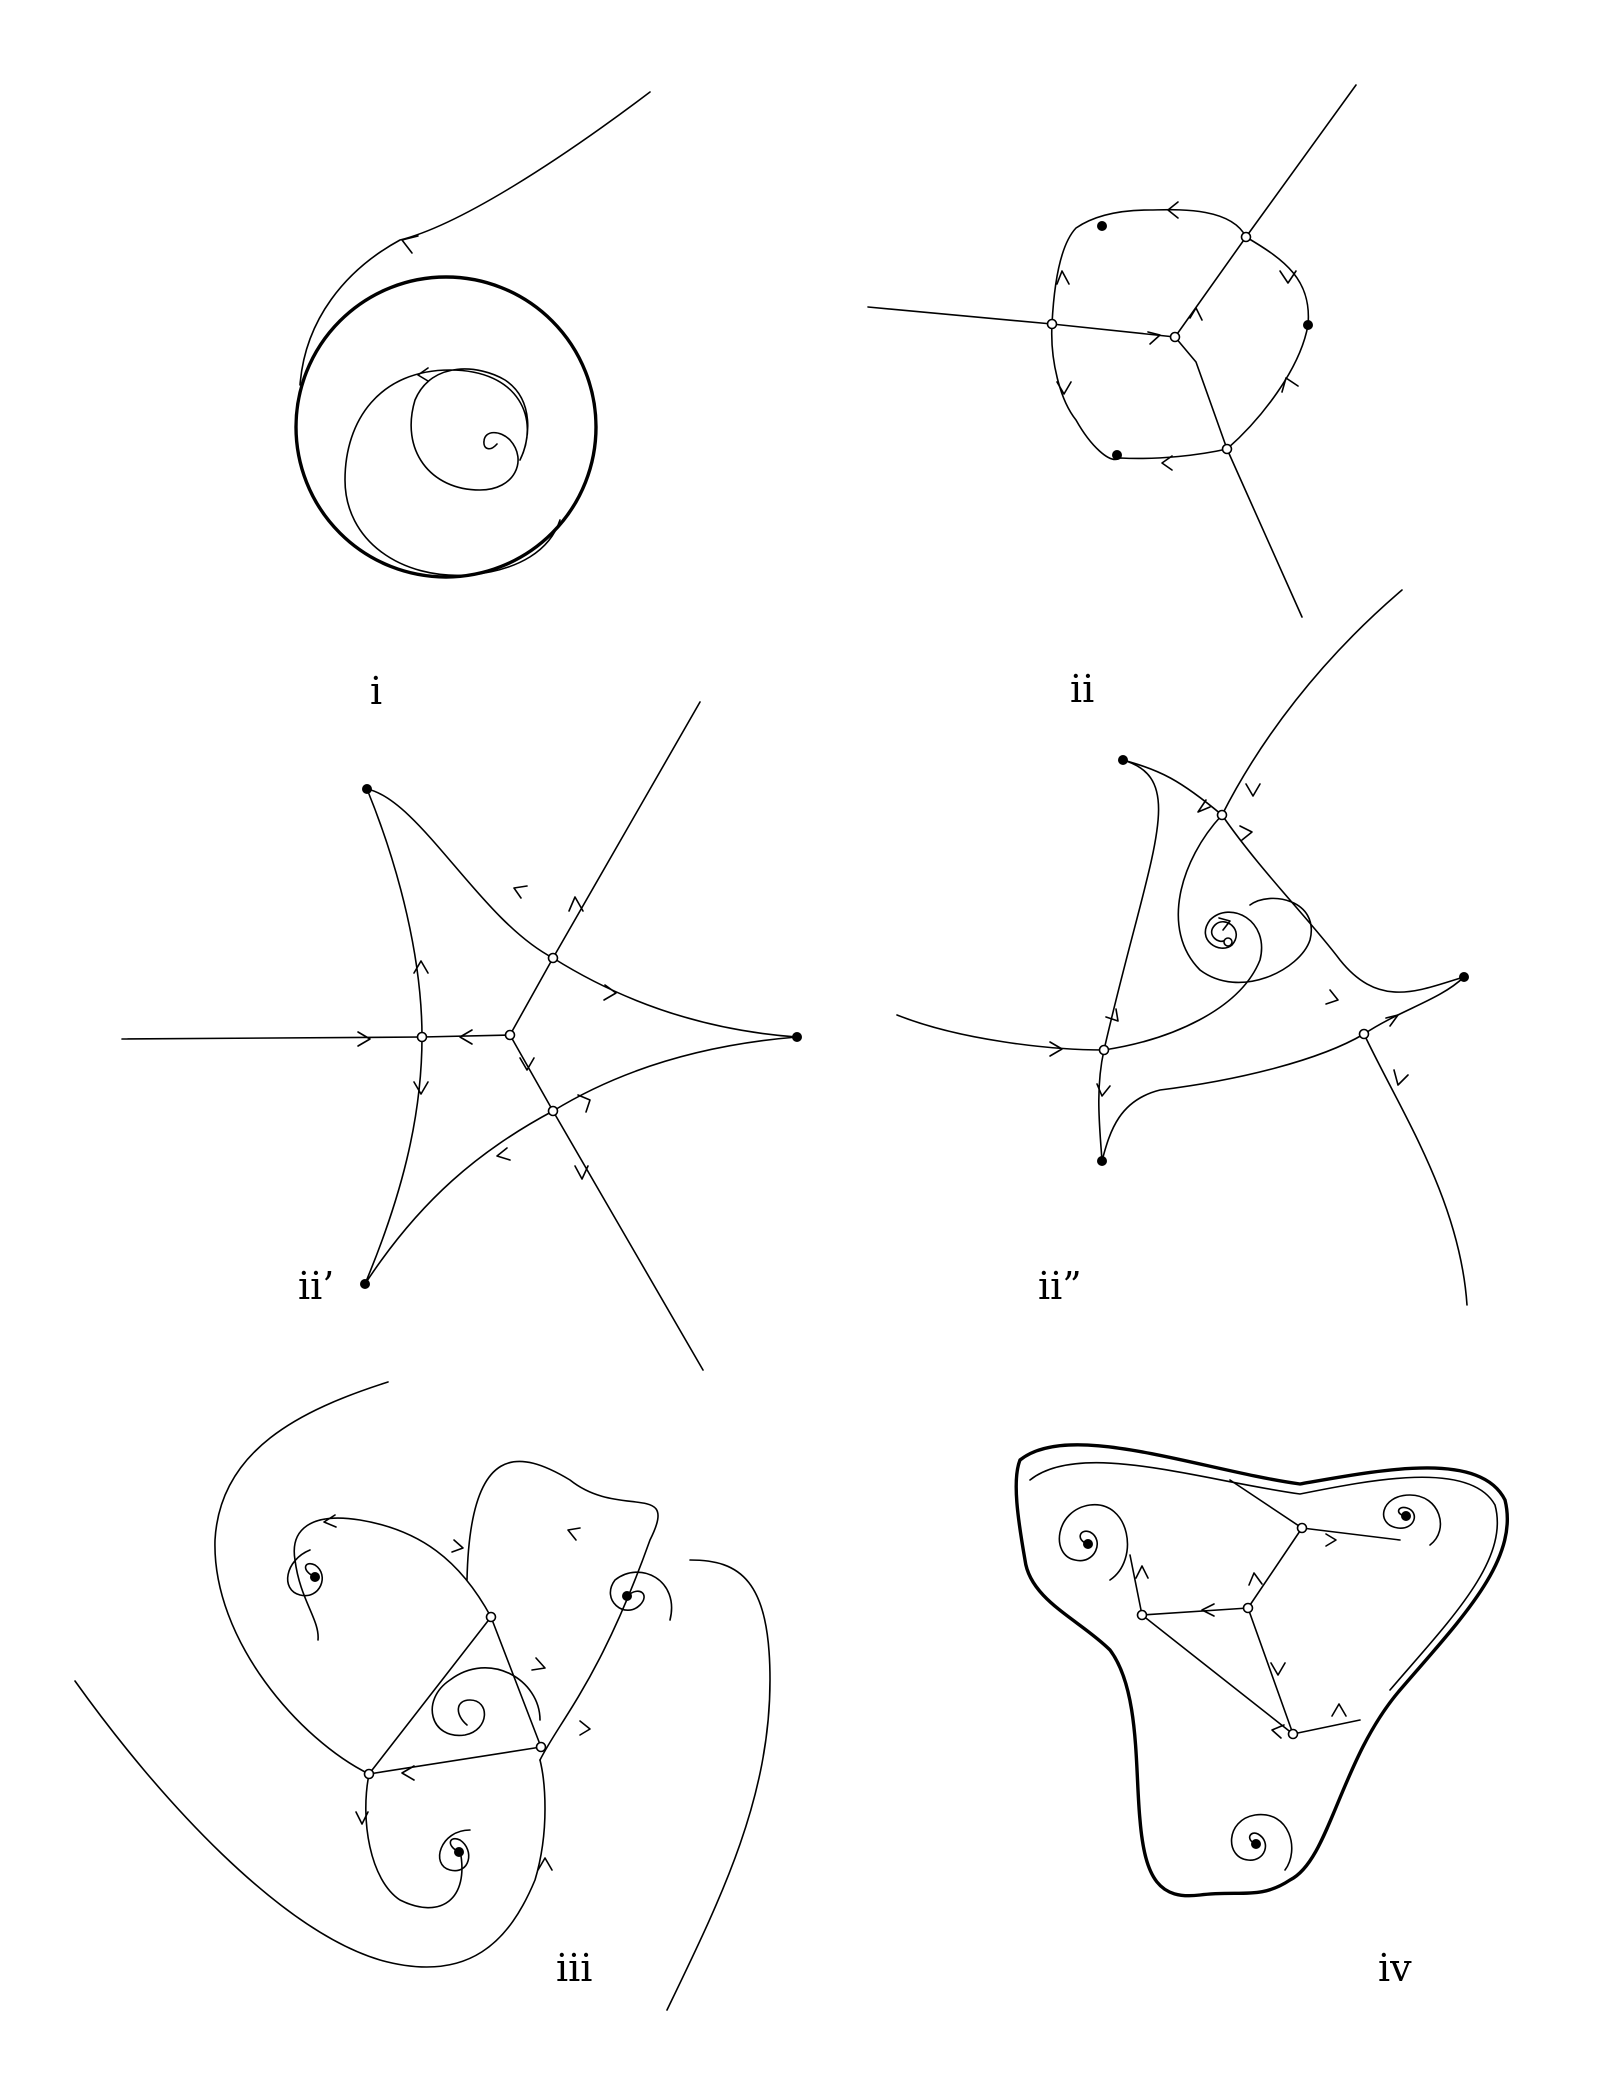  What do you see at coordinates (1082, 689) in the screenshot?
I see `panel-label-ii: ii` at bounding box center [1082, 689].